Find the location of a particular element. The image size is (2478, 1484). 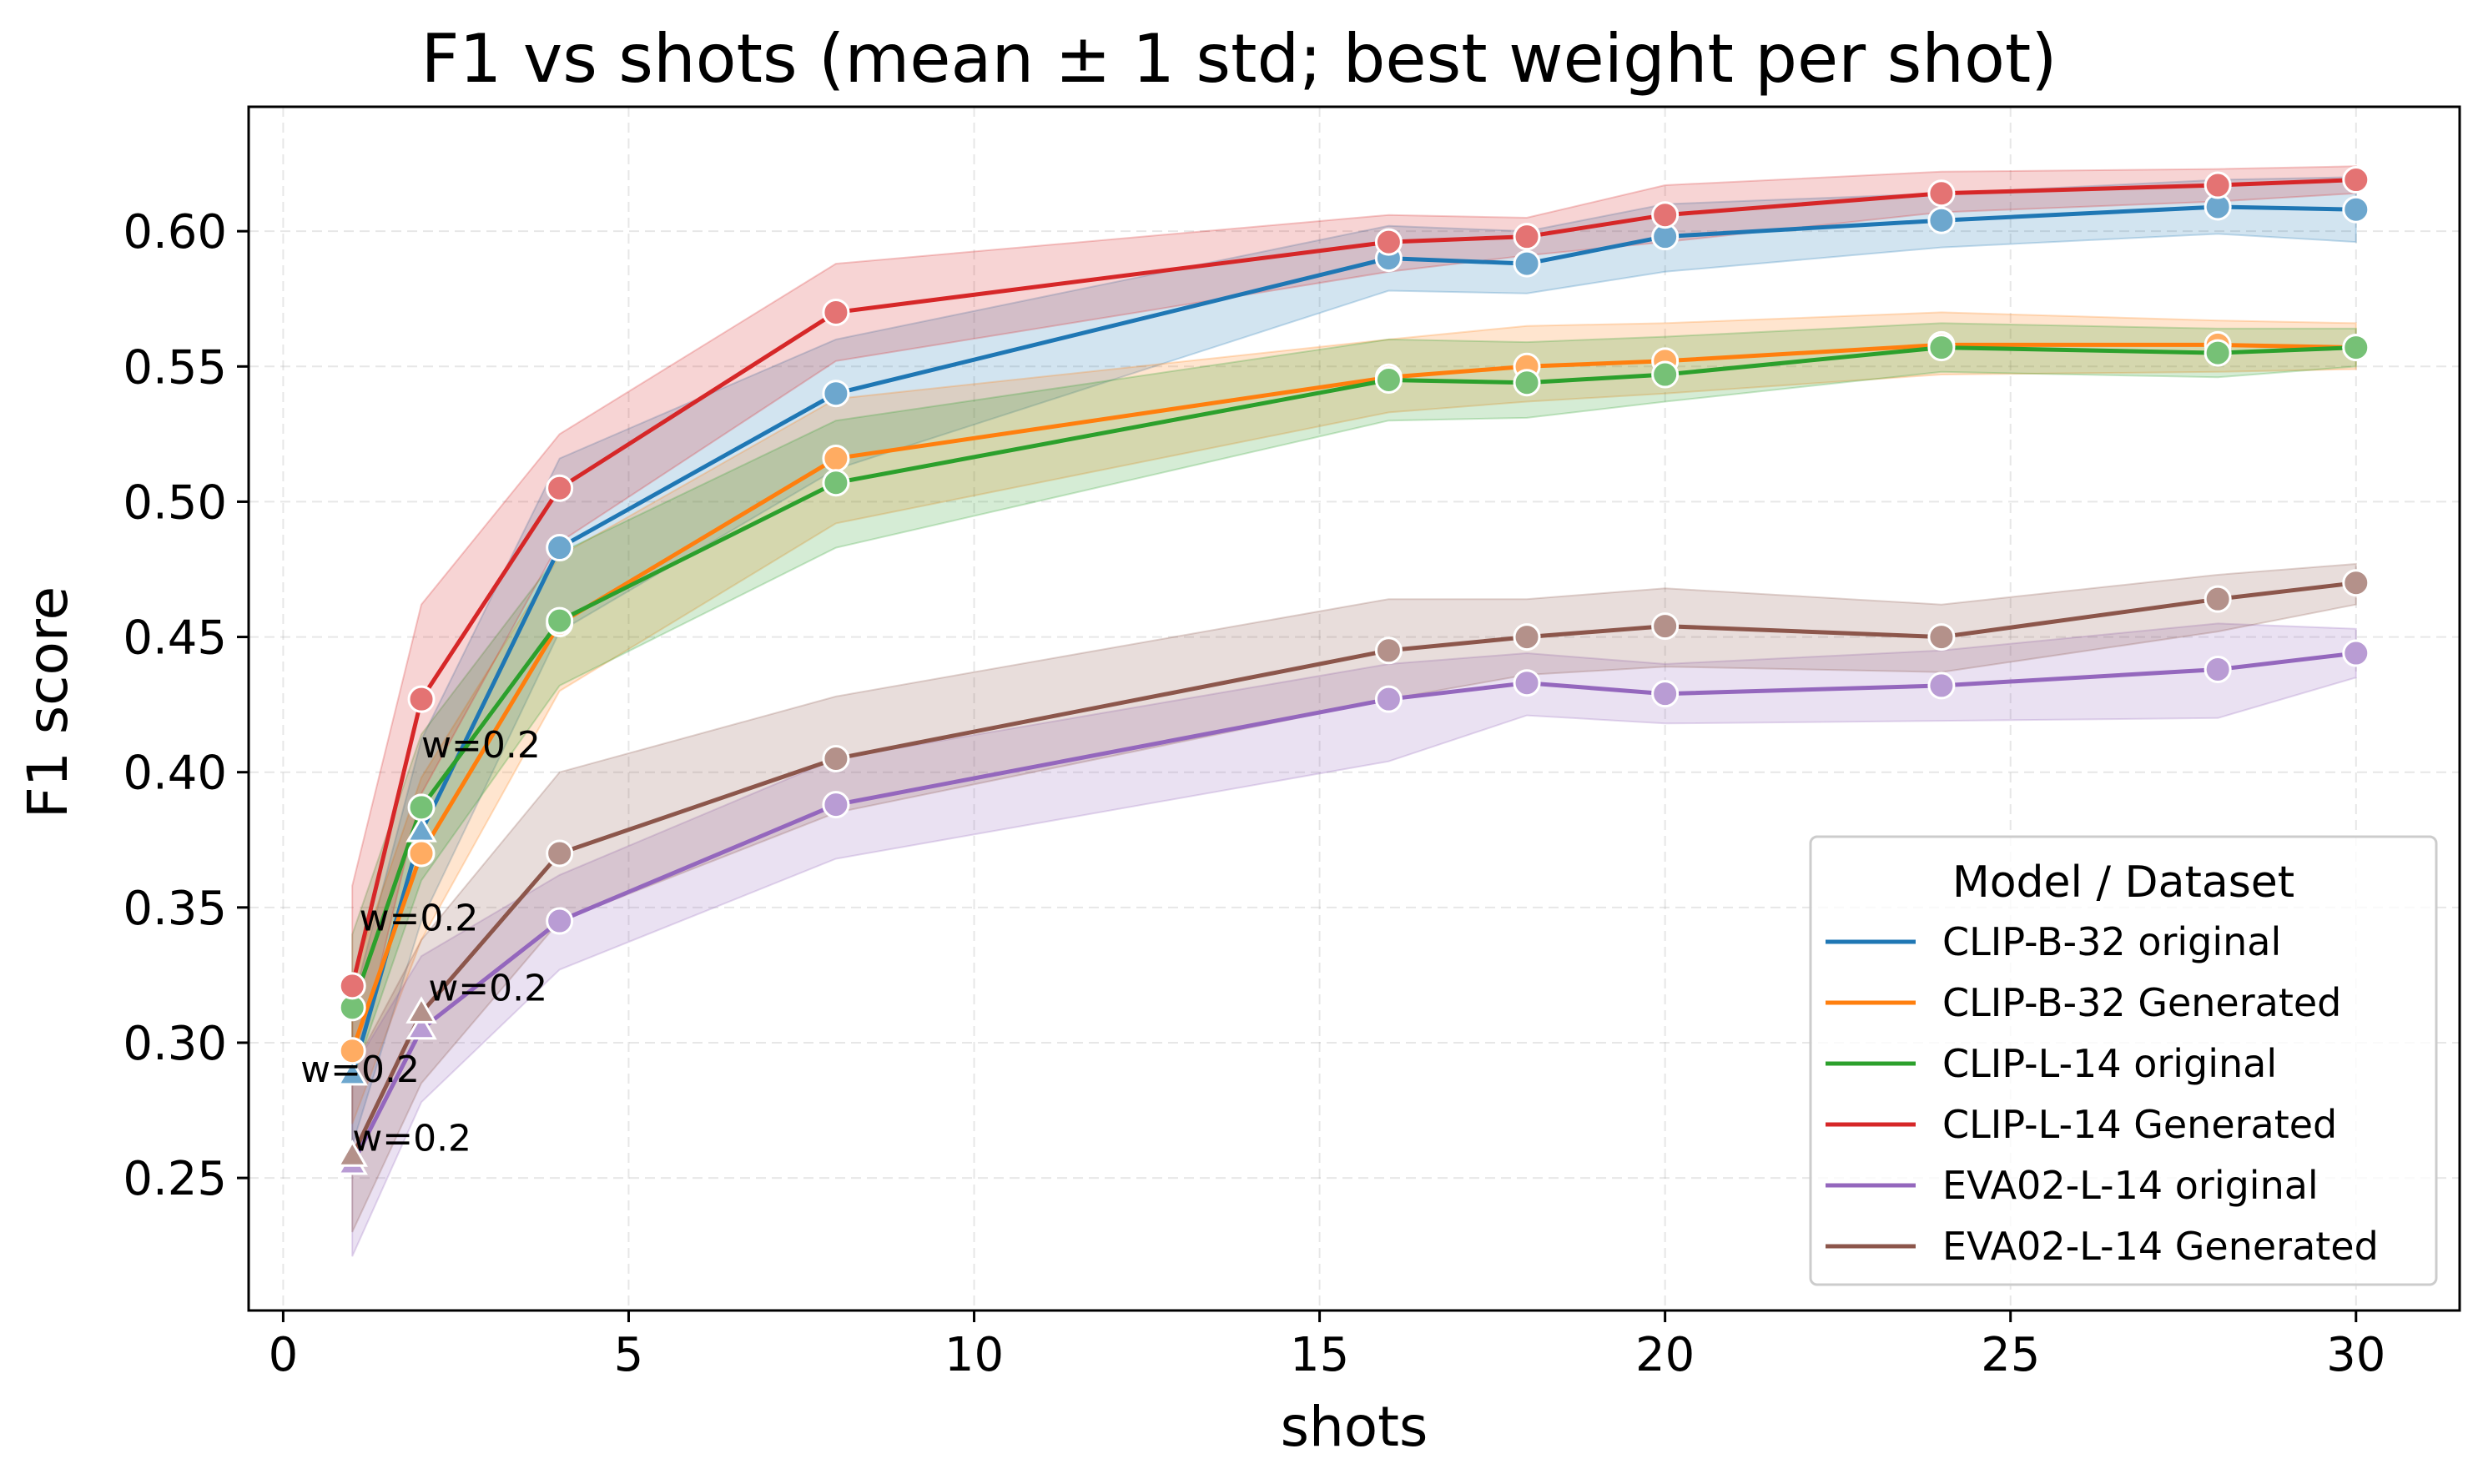

y-axis-ticks: 0.25 0.30 0.35 0.40 0.45 0.50 0.55 0.60 is located at coordinates (186, 705).